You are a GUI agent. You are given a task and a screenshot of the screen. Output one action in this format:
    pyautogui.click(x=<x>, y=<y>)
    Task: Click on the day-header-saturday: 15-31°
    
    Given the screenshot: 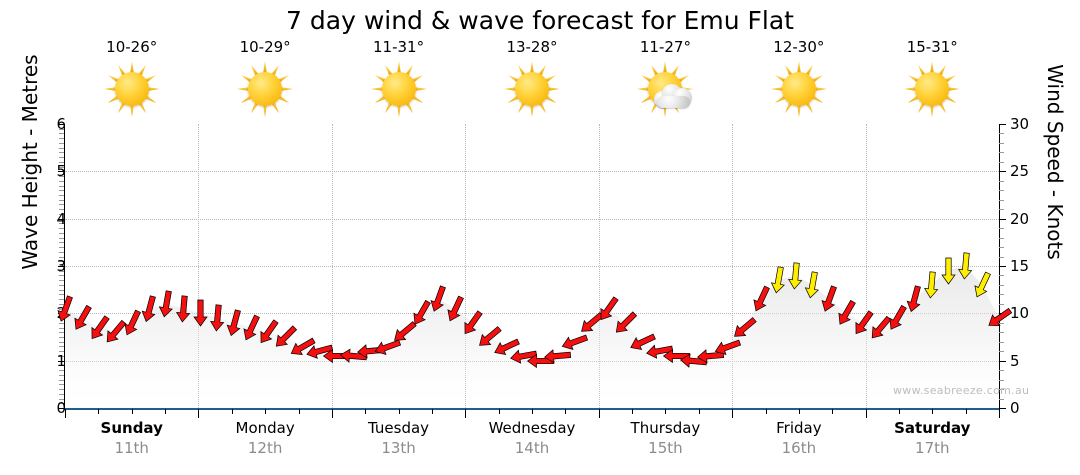 What is the action you would take?
    pyautogui.click(x=932, y=78)
    